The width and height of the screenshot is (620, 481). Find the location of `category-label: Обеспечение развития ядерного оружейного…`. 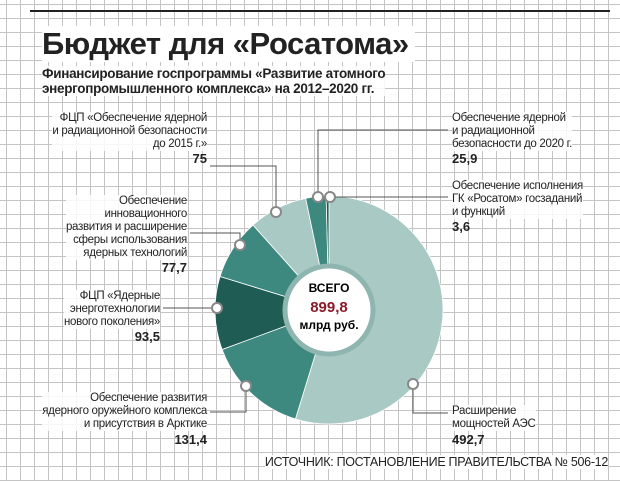

category-label: Обеспечение развития ядерного оружейного… is located at coordinates (124, 411).